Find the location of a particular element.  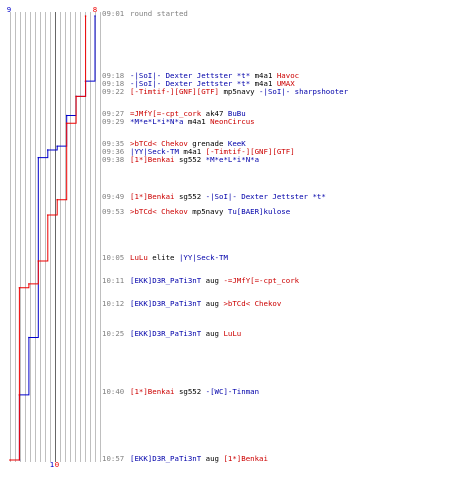

log-entry: 10:25 [EKK]D3R_PaTi3nT aug LuLu is located at coordinates (171, 333).